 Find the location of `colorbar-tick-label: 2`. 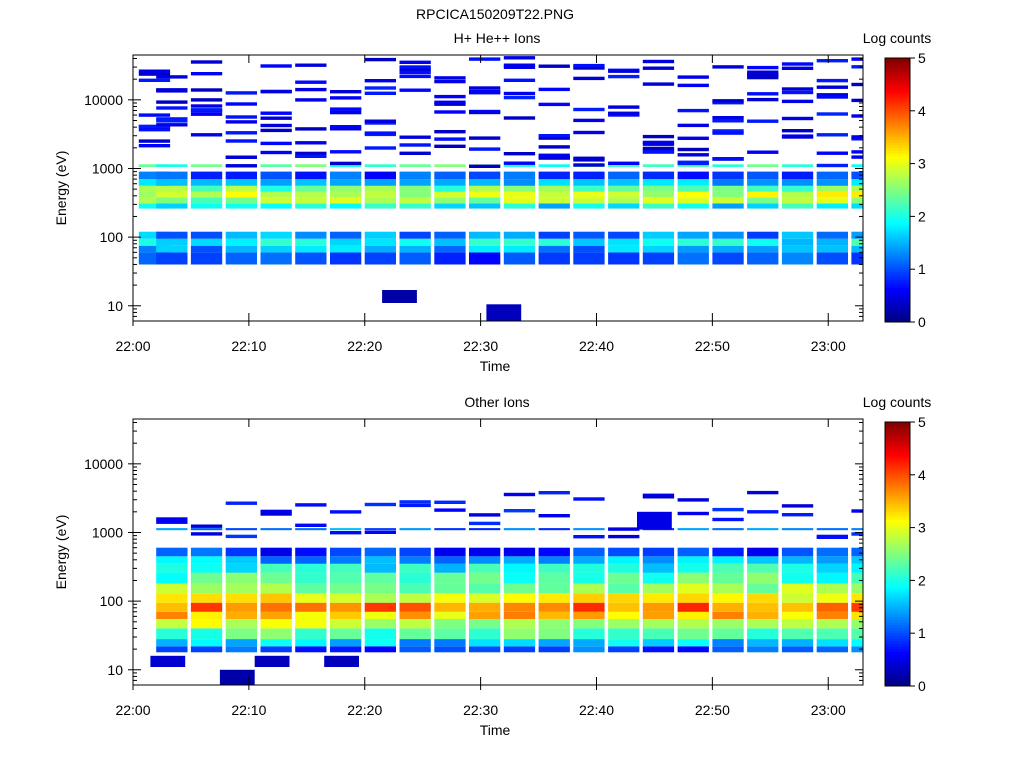

colorbar-tick-label: 2 is located at coordinates (922, 580).